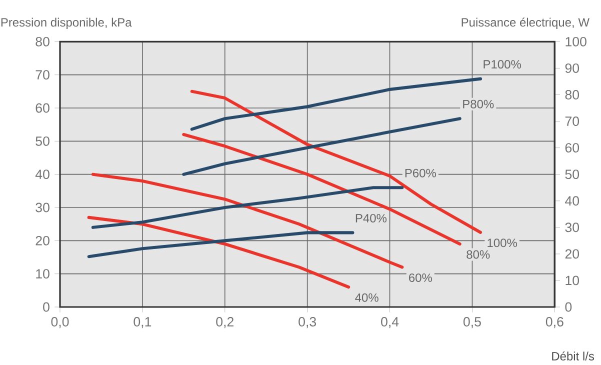 The image size is (601, 365). I want to click on y2-axis-title: Puissance électrique, W, so click(526, 23).